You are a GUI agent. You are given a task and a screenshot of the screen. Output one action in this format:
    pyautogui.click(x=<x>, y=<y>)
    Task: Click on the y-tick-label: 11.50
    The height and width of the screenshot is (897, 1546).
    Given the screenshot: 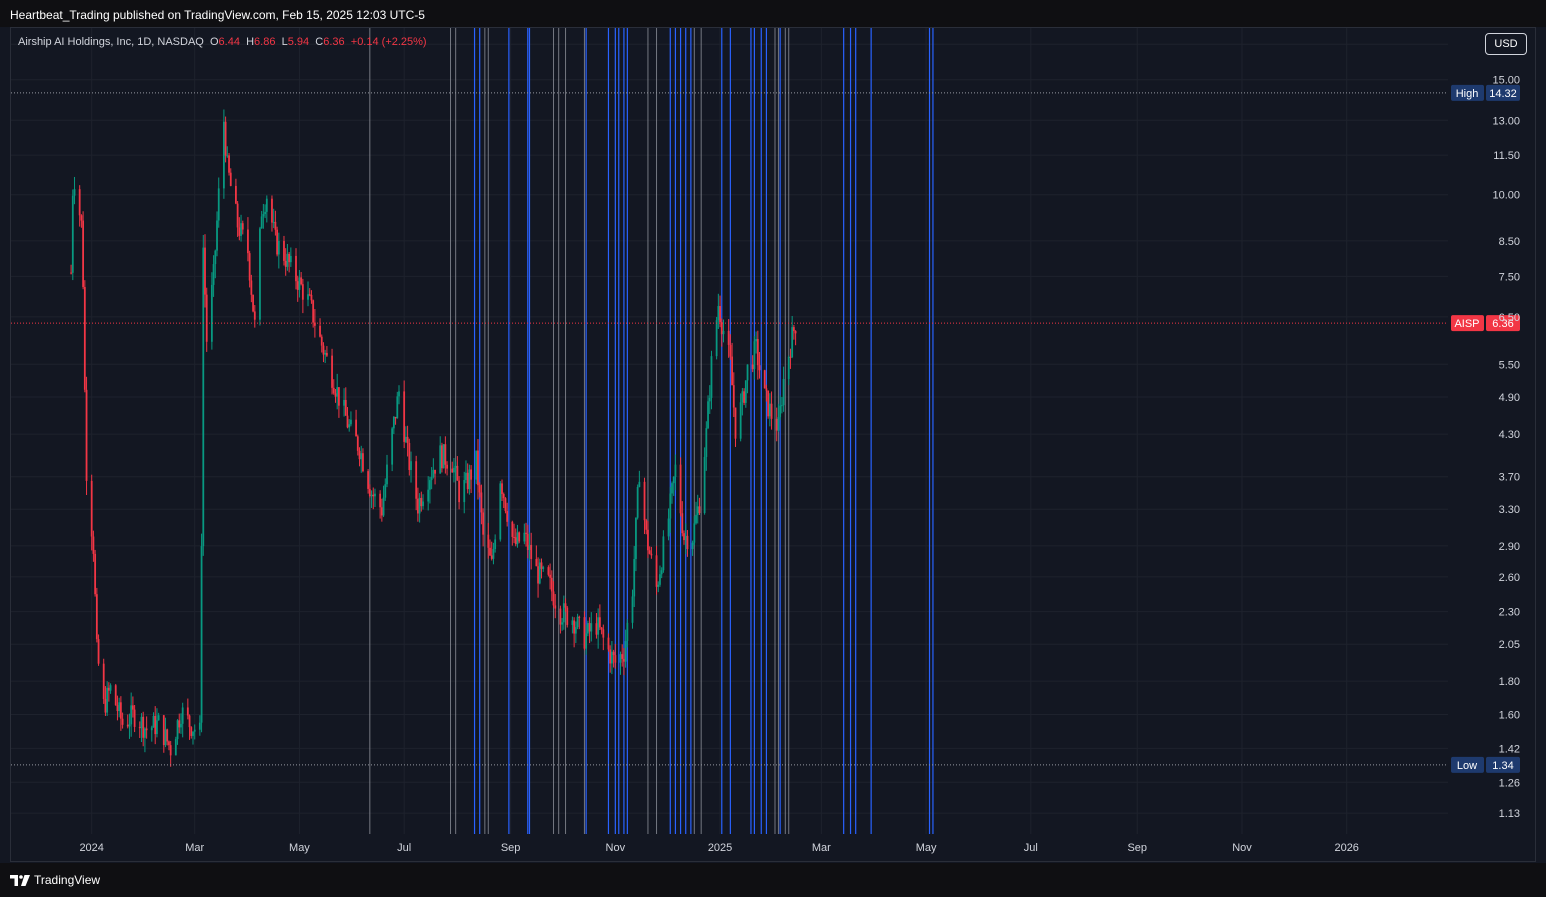 What is the action you would take?
    pyautogui.click(x=1506, y=156)
    